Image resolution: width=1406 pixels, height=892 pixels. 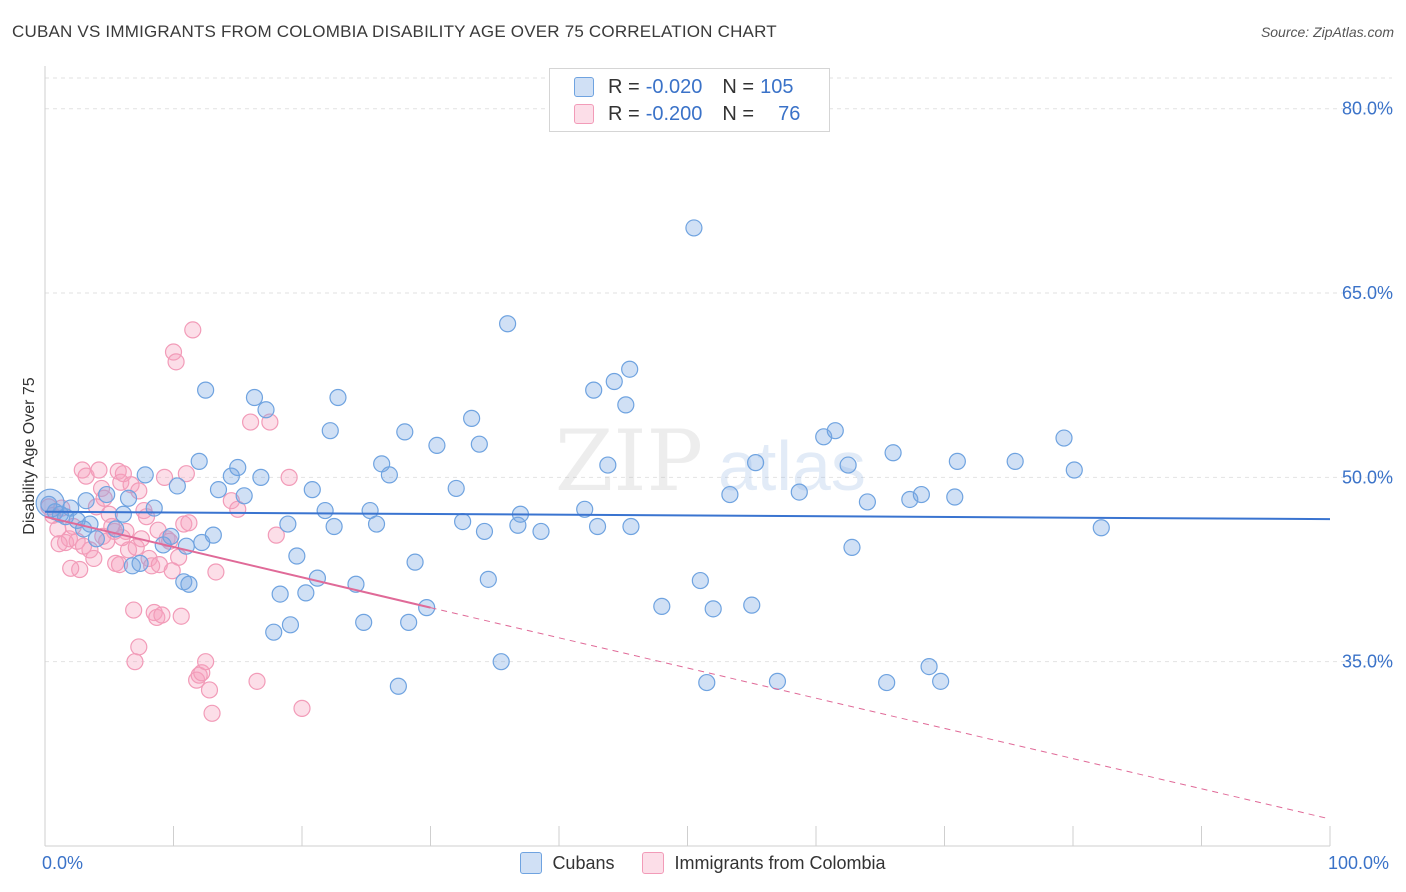 I want to click on y-axis-label: Disability Age Over 75, so click(x=29, y=456).